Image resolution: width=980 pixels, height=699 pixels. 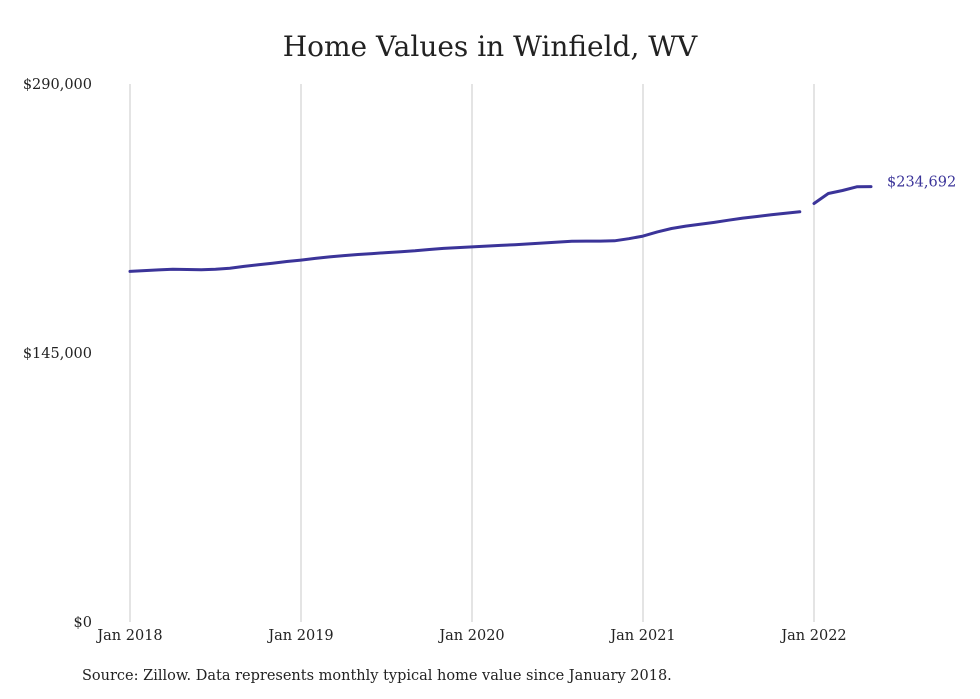 I want to click on x-axis-ticks: Jan 2018 Jan 2019 Jan 2020 Jan 2021 Jan 2022, so click(x=470, y=636).